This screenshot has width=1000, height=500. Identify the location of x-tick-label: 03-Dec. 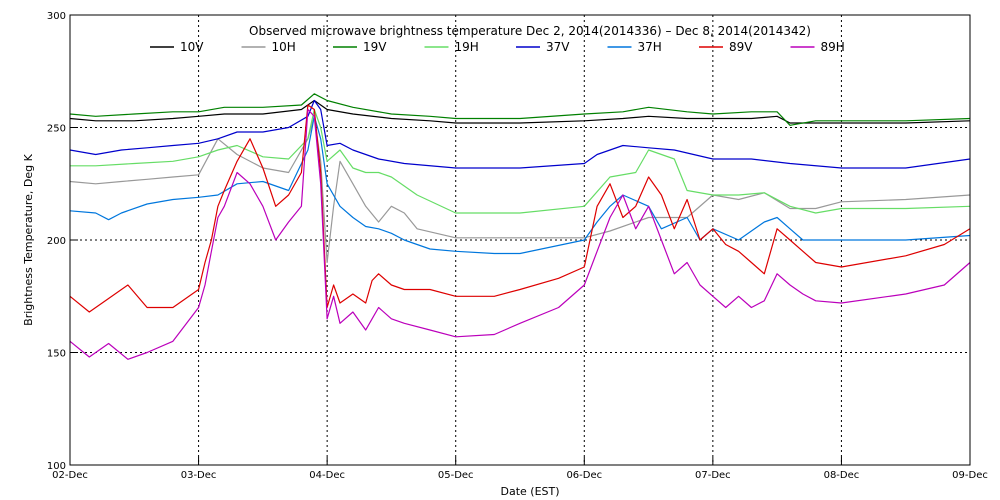
(199, 475).